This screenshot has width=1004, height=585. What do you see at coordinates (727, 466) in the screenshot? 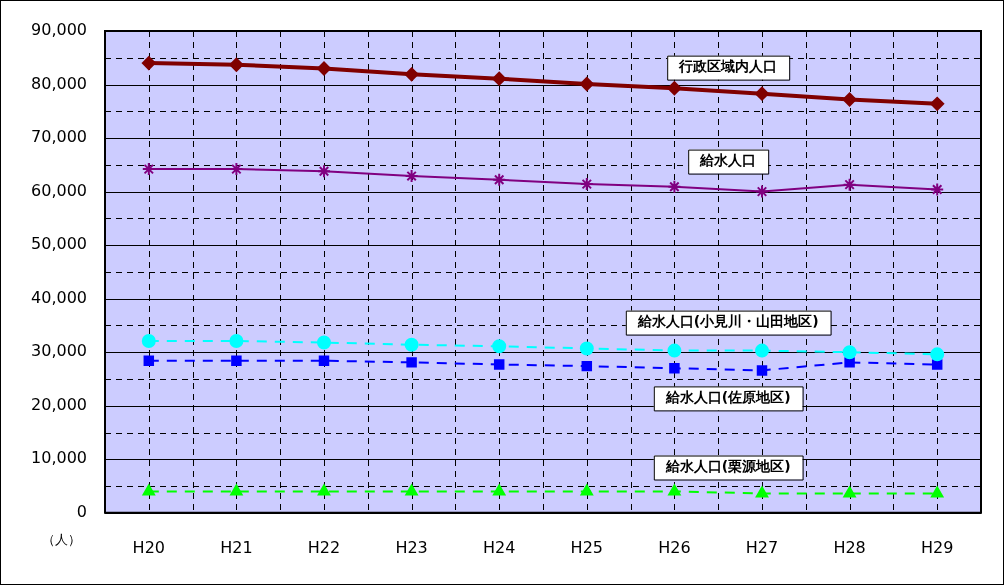
I see `series-label: 給水人口(栗源地区)` at bounding box center [727, 466].